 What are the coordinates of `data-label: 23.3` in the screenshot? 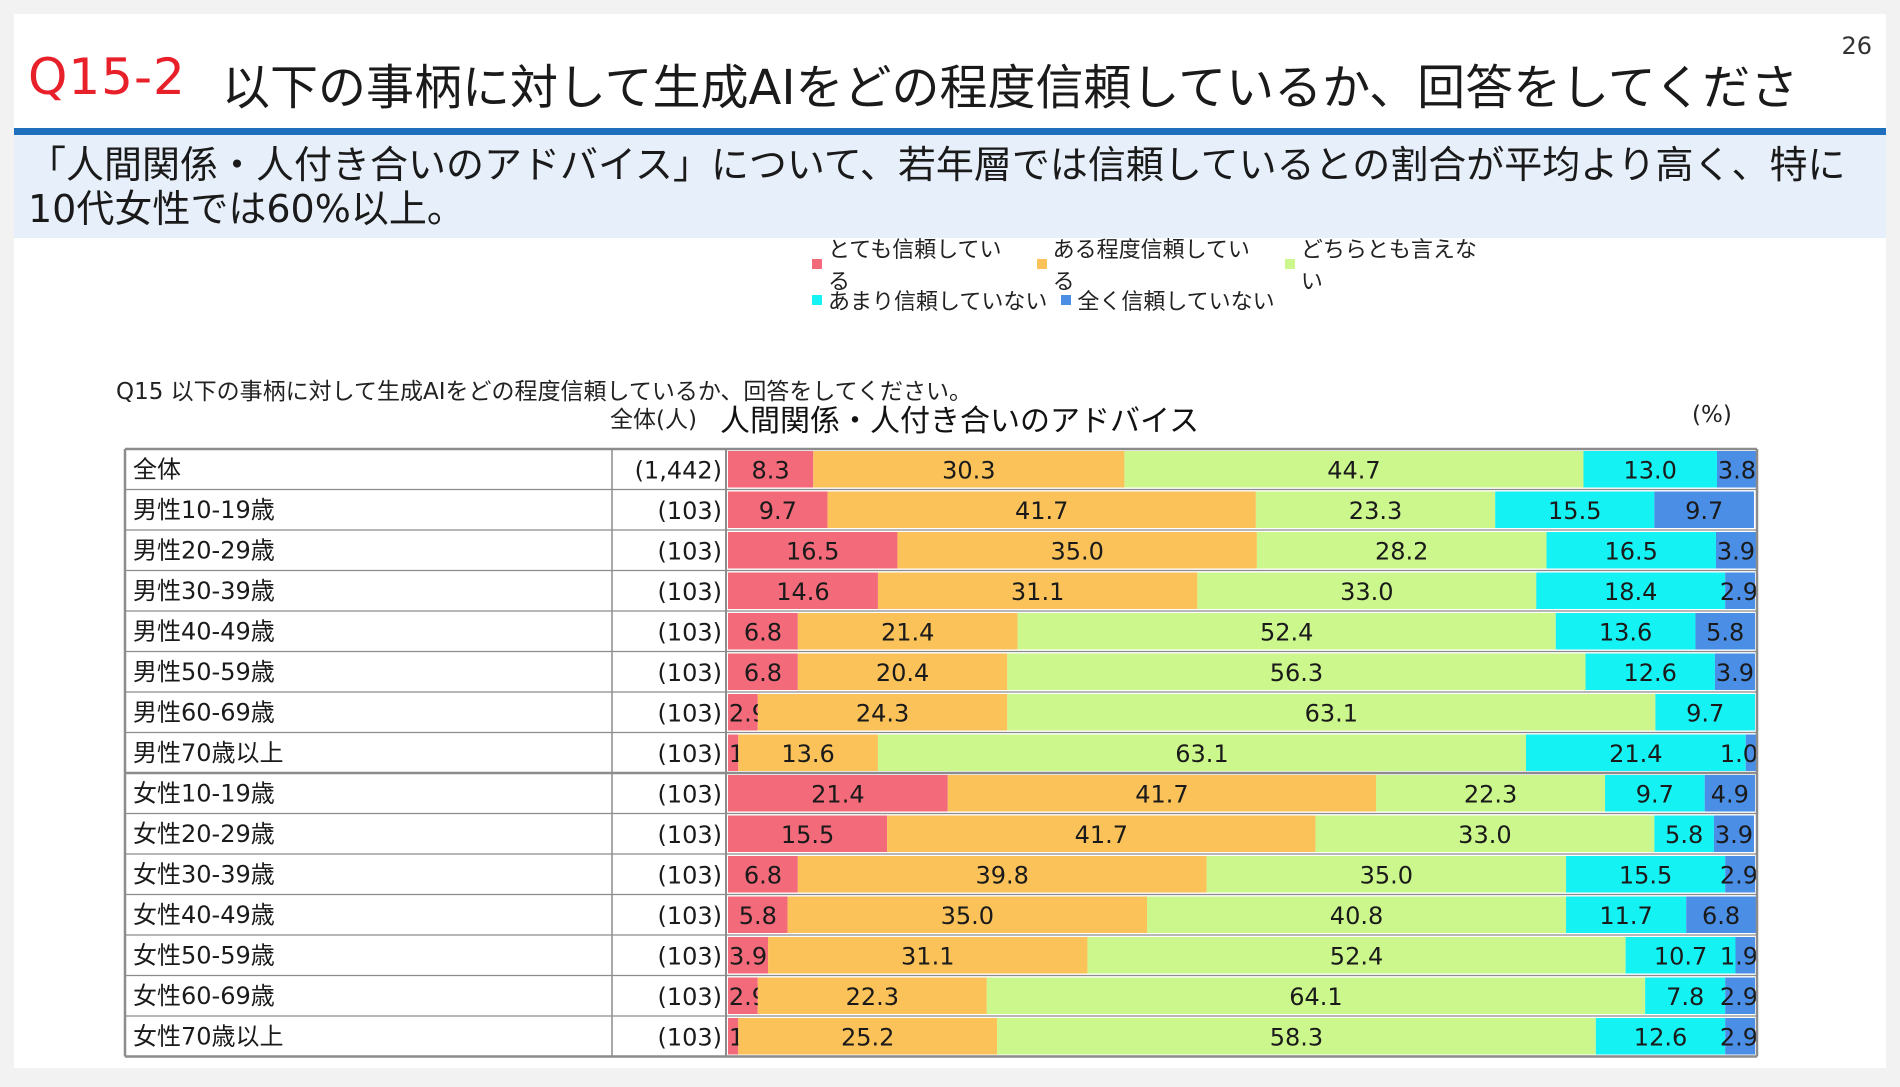 It's located at (1375, 511).